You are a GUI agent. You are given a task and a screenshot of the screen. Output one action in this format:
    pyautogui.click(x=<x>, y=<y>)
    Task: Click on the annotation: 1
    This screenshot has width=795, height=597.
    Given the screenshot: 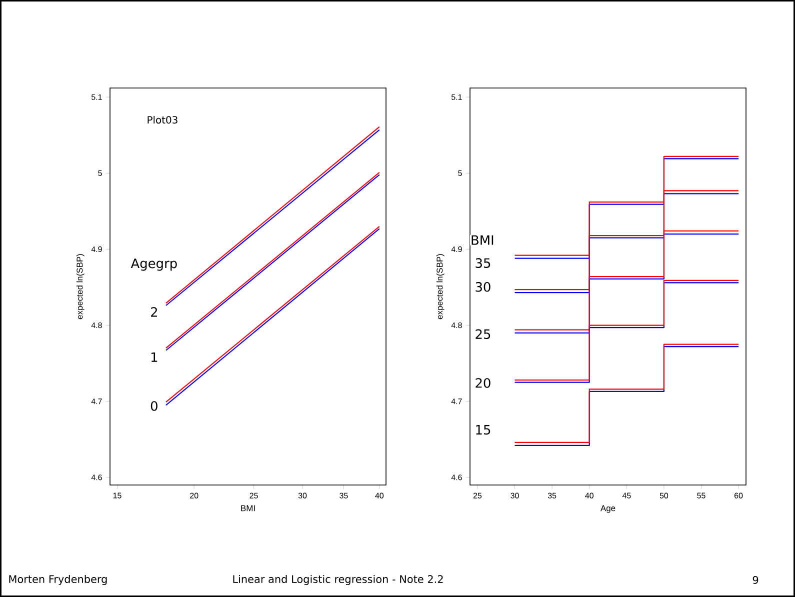 What is the action you would take?
    pyautogui.click(x=154, y=357)
    